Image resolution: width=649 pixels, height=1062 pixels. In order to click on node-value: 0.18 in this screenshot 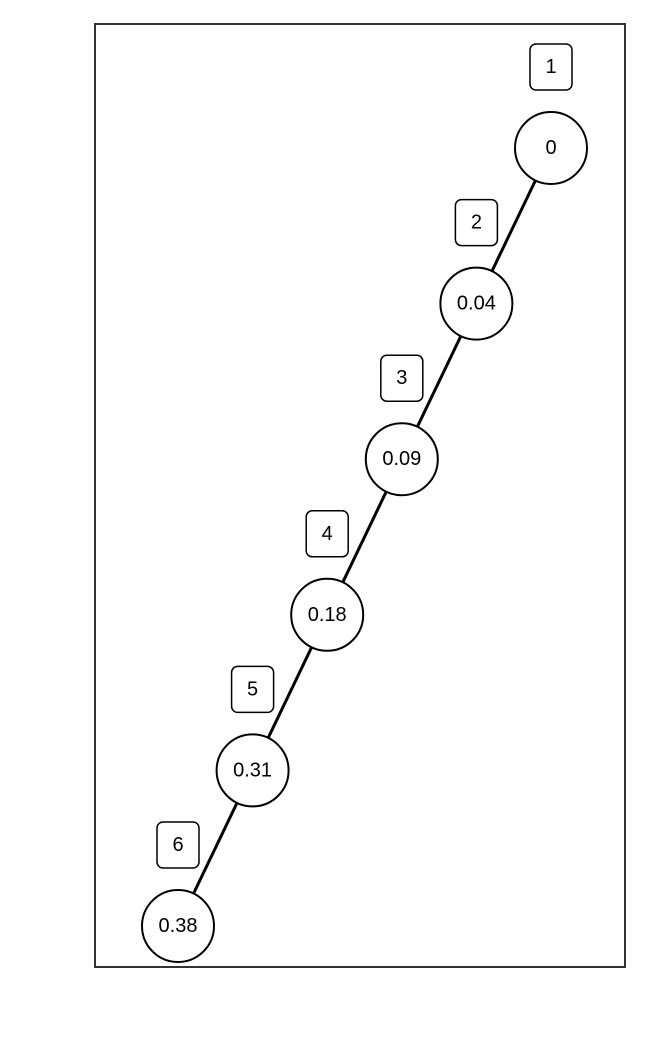, I will do `click(327, 615)`.